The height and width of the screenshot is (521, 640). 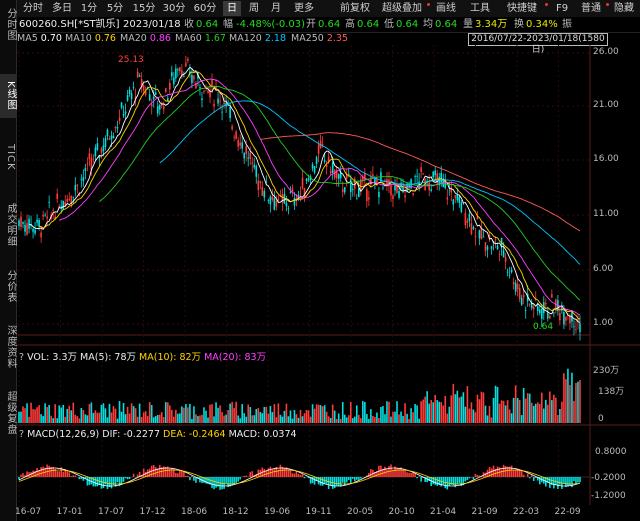 What do you see at coordinates (205, 8) in the screenshot?
I see `period-60min: 60分` at bounding box center [205, 8].